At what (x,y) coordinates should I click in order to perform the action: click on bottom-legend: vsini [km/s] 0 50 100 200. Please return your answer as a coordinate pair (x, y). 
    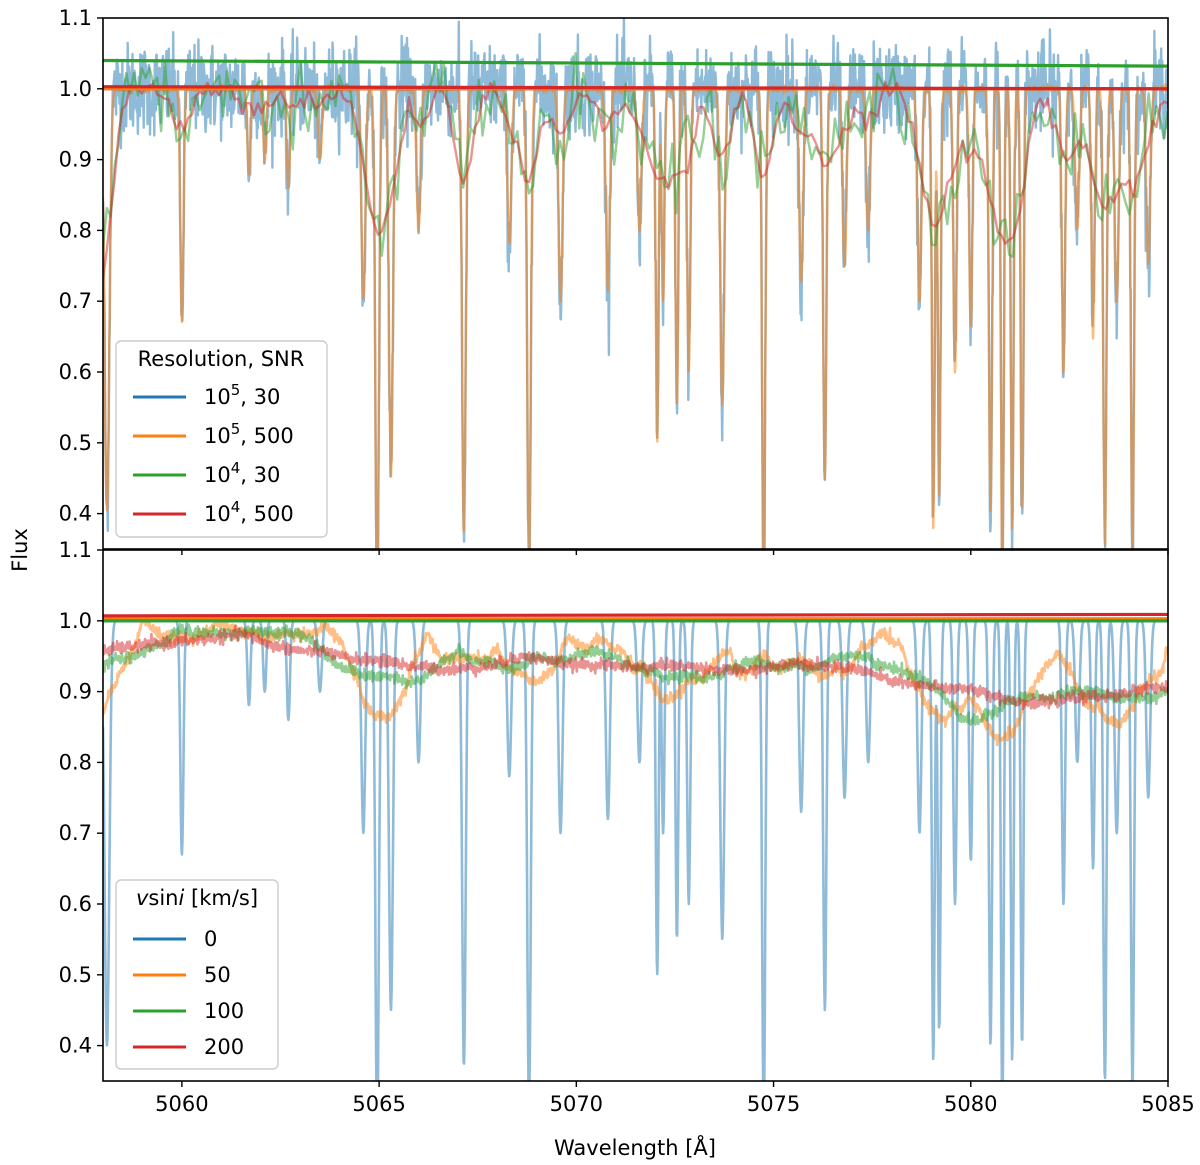
    Looking at the image, I should click on (197, 974).